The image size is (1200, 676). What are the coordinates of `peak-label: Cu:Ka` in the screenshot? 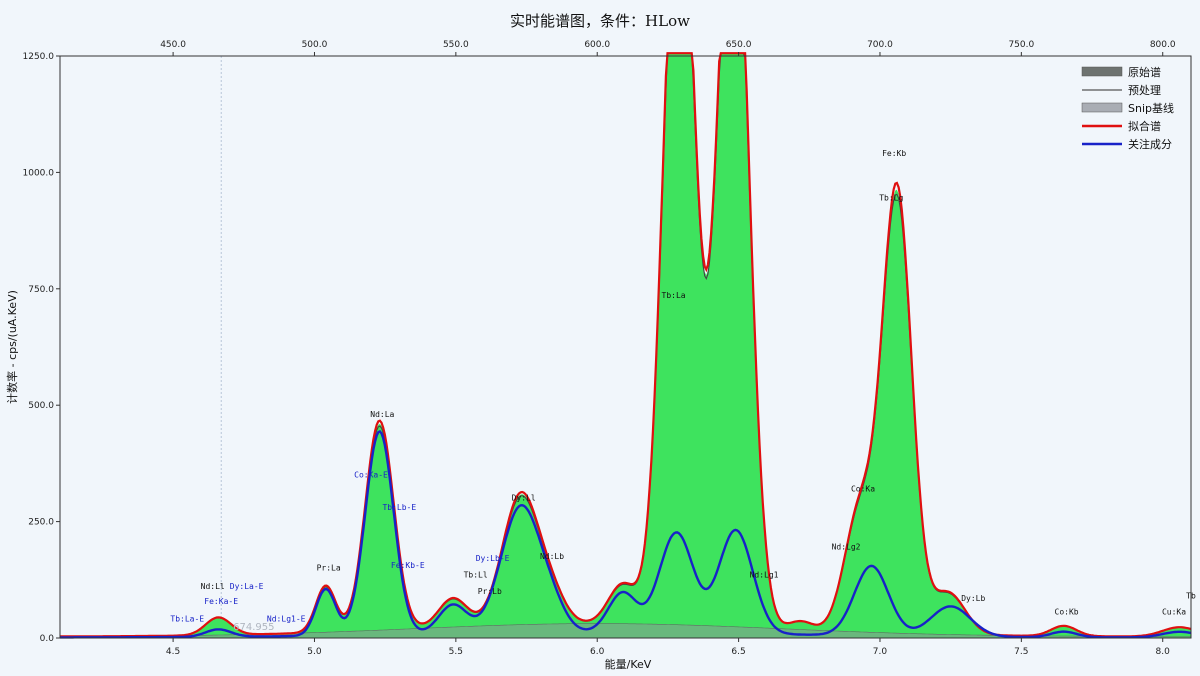 It's located at (1174, 612).